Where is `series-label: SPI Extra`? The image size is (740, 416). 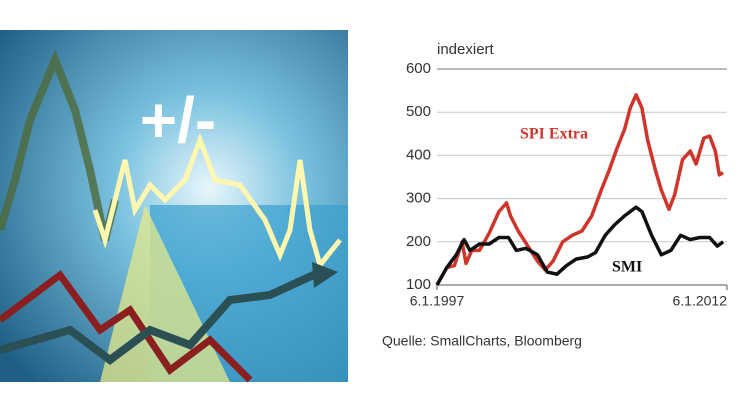 series-label: SPI Extra is located at coordinates (554, 134).